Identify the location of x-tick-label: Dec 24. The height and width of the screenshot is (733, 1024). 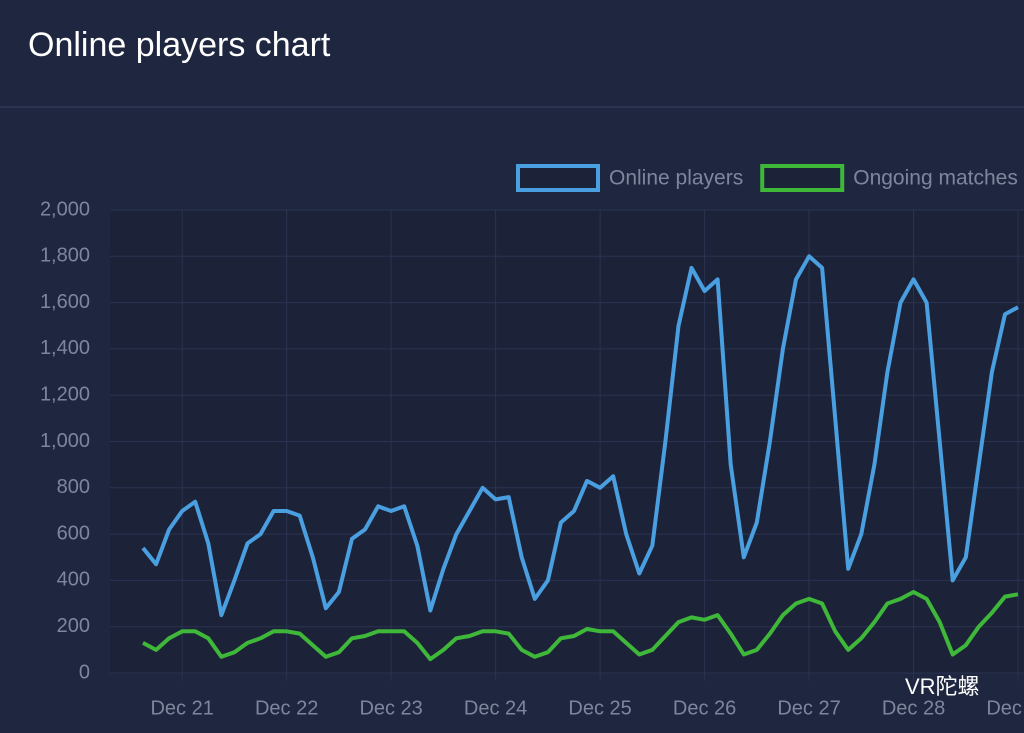
(495, 708).